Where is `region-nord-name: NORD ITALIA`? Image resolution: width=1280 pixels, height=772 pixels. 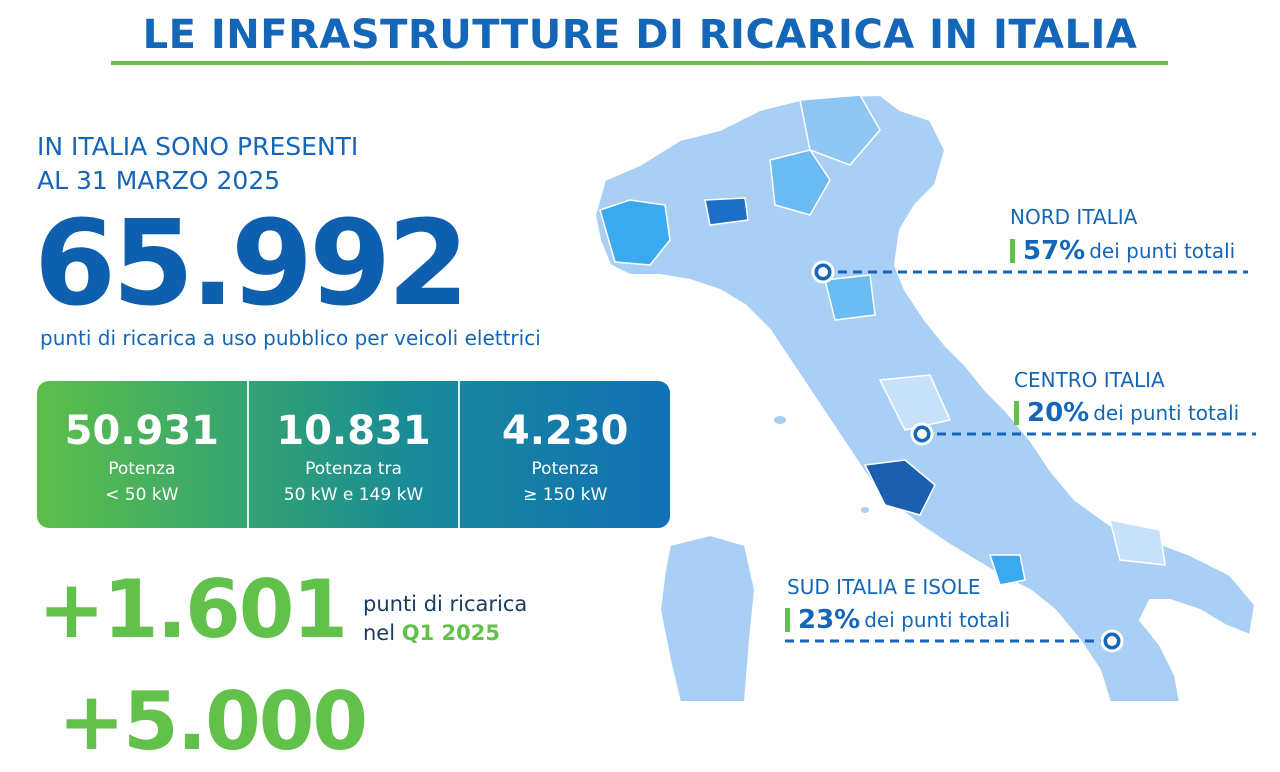 region-nord-name: NORD ITALIA is located at coordinates (1074, 217).